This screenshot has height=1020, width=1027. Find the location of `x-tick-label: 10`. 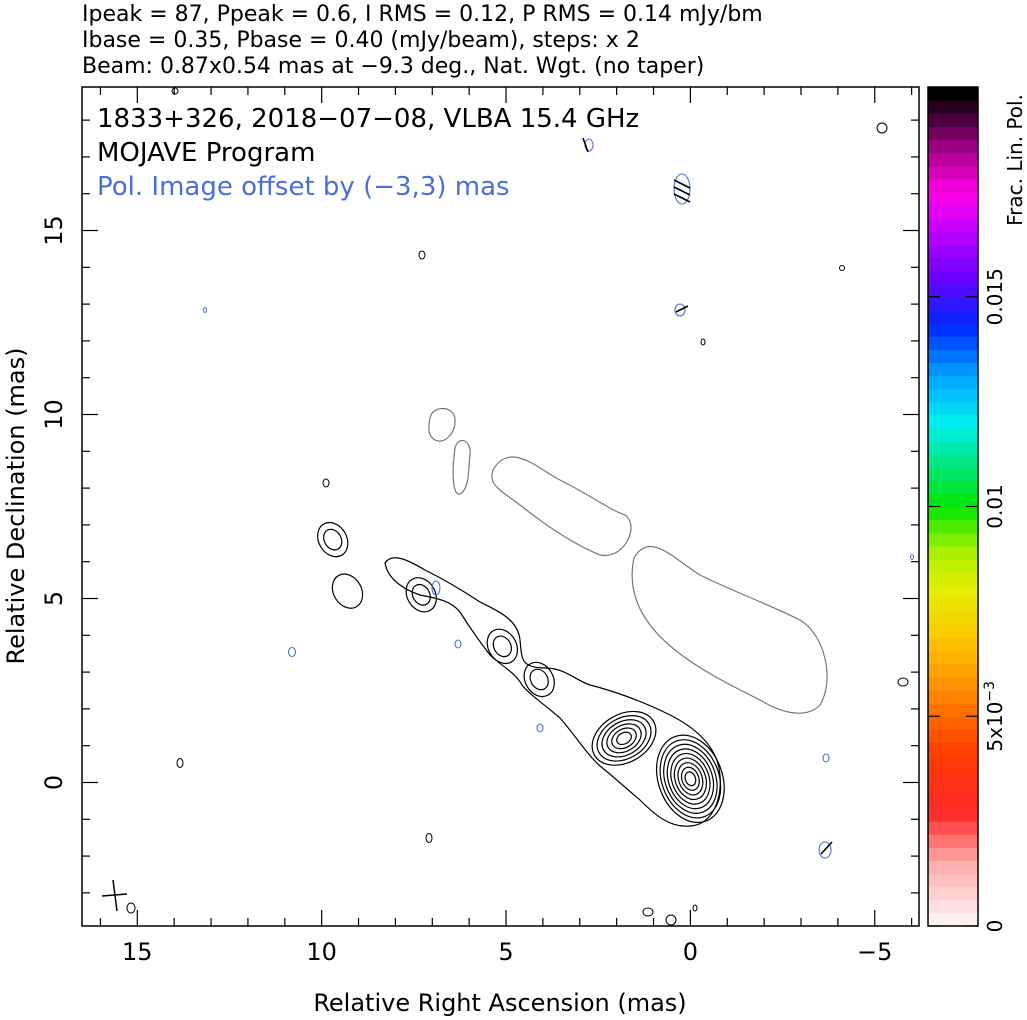

x-tick-label: 10 is located at coordinates (321, 952).